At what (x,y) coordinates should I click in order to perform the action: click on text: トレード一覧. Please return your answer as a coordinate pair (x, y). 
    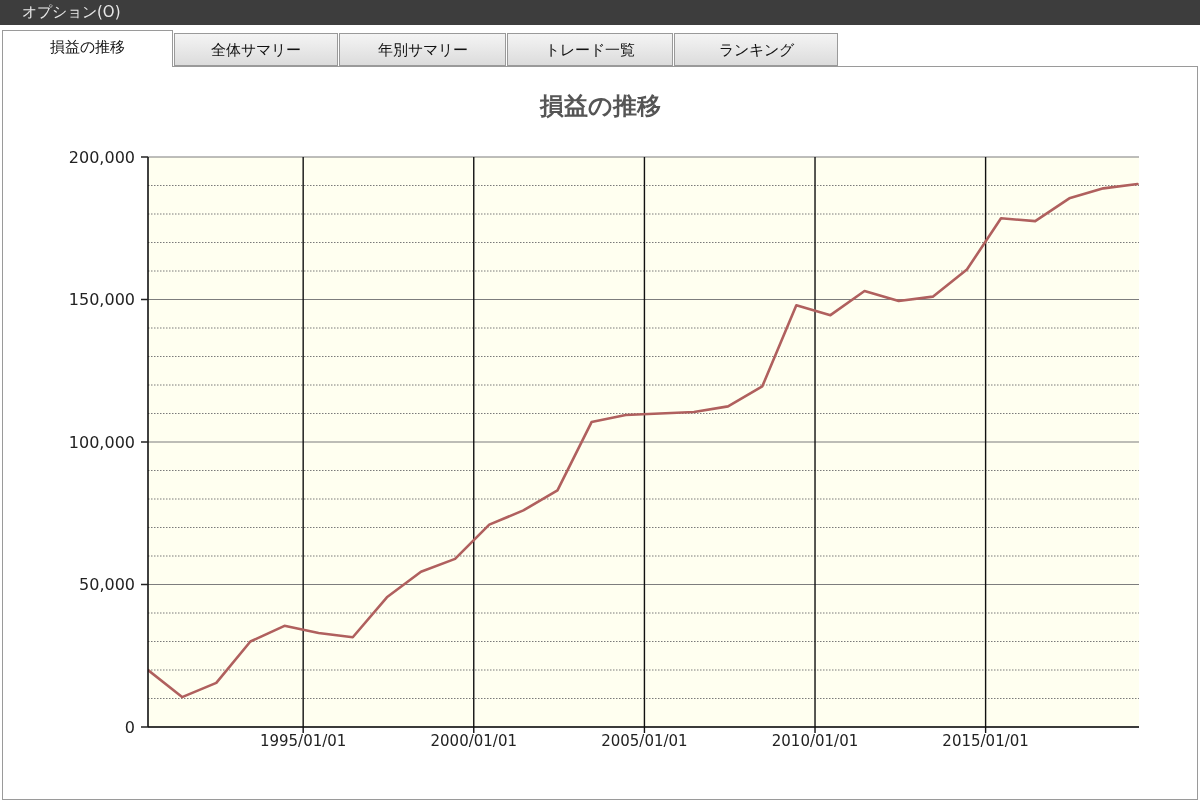
    Looking at the image, I should click on (590, 49).